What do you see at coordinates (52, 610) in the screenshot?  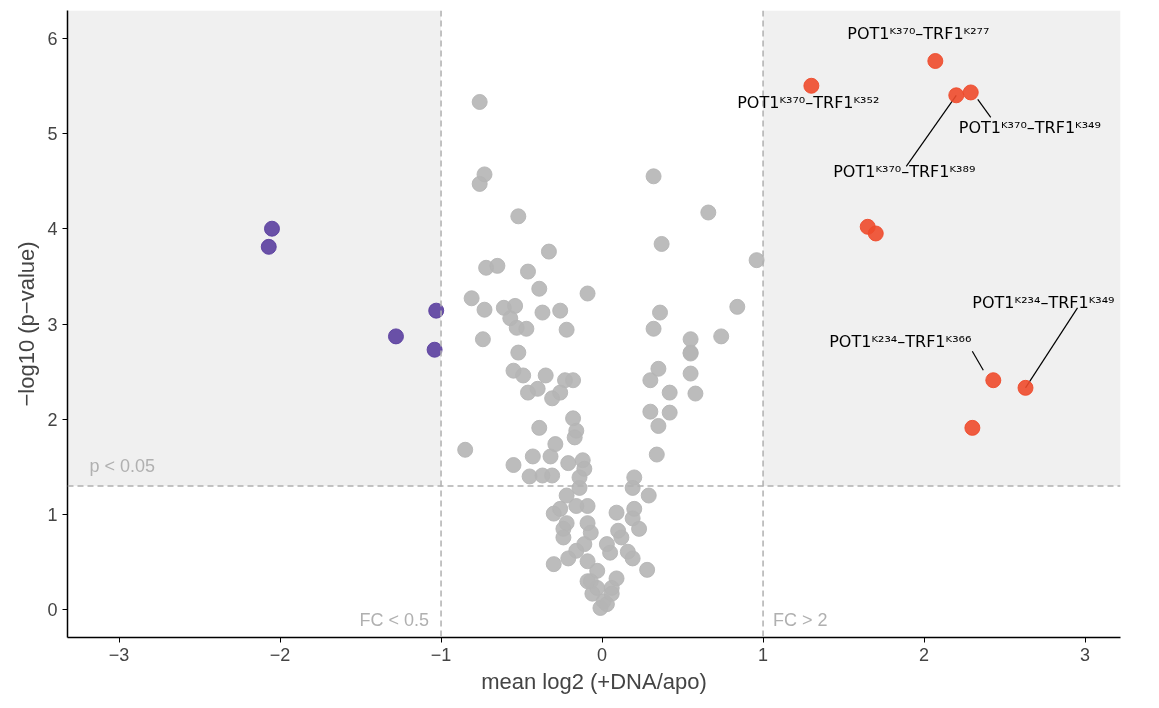 I see `y-tick-label: 0` at bounding box center [52, 610].